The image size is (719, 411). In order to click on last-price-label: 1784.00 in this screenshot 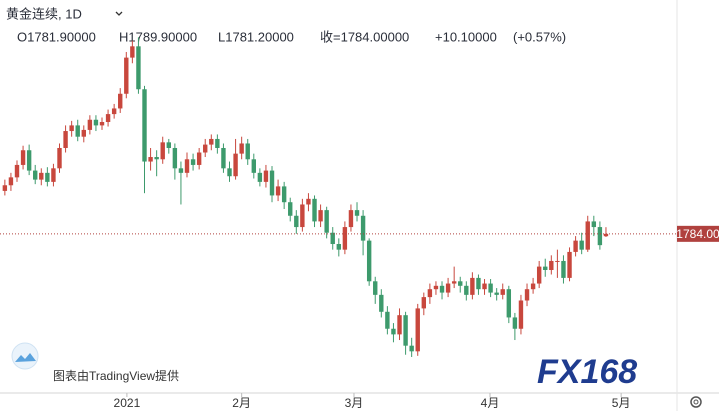, I will do `click(697, 234)`.